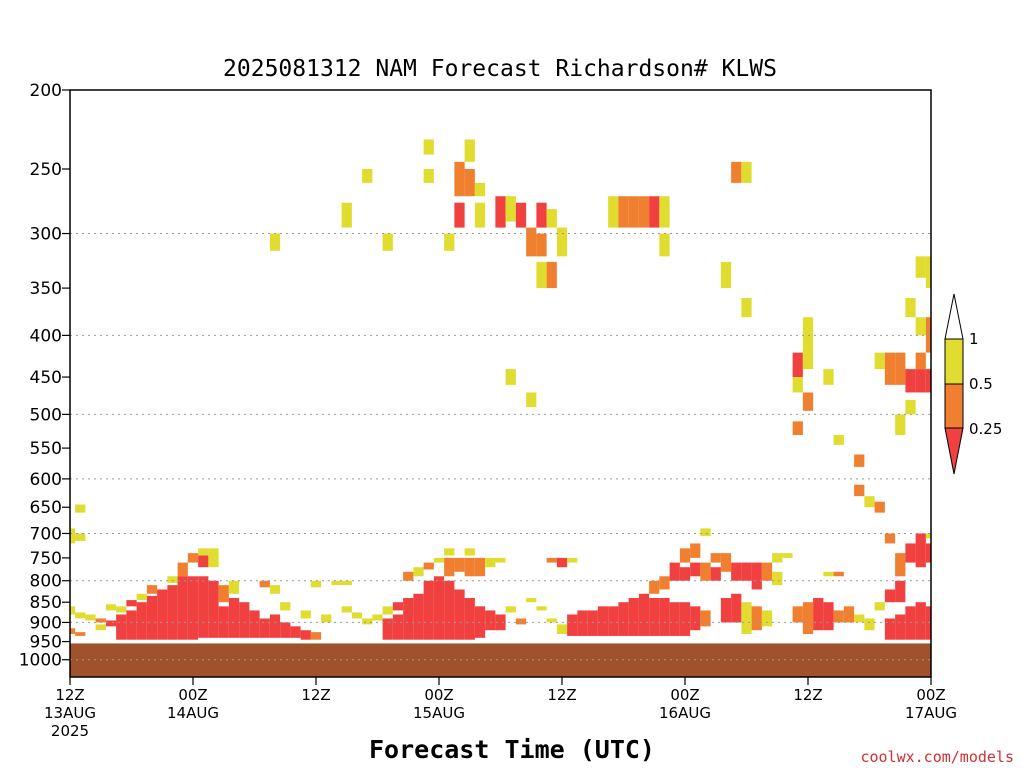 The width and height of the screenshot is (1024, 768). I want to click on ground-fill, so click(500, 660).